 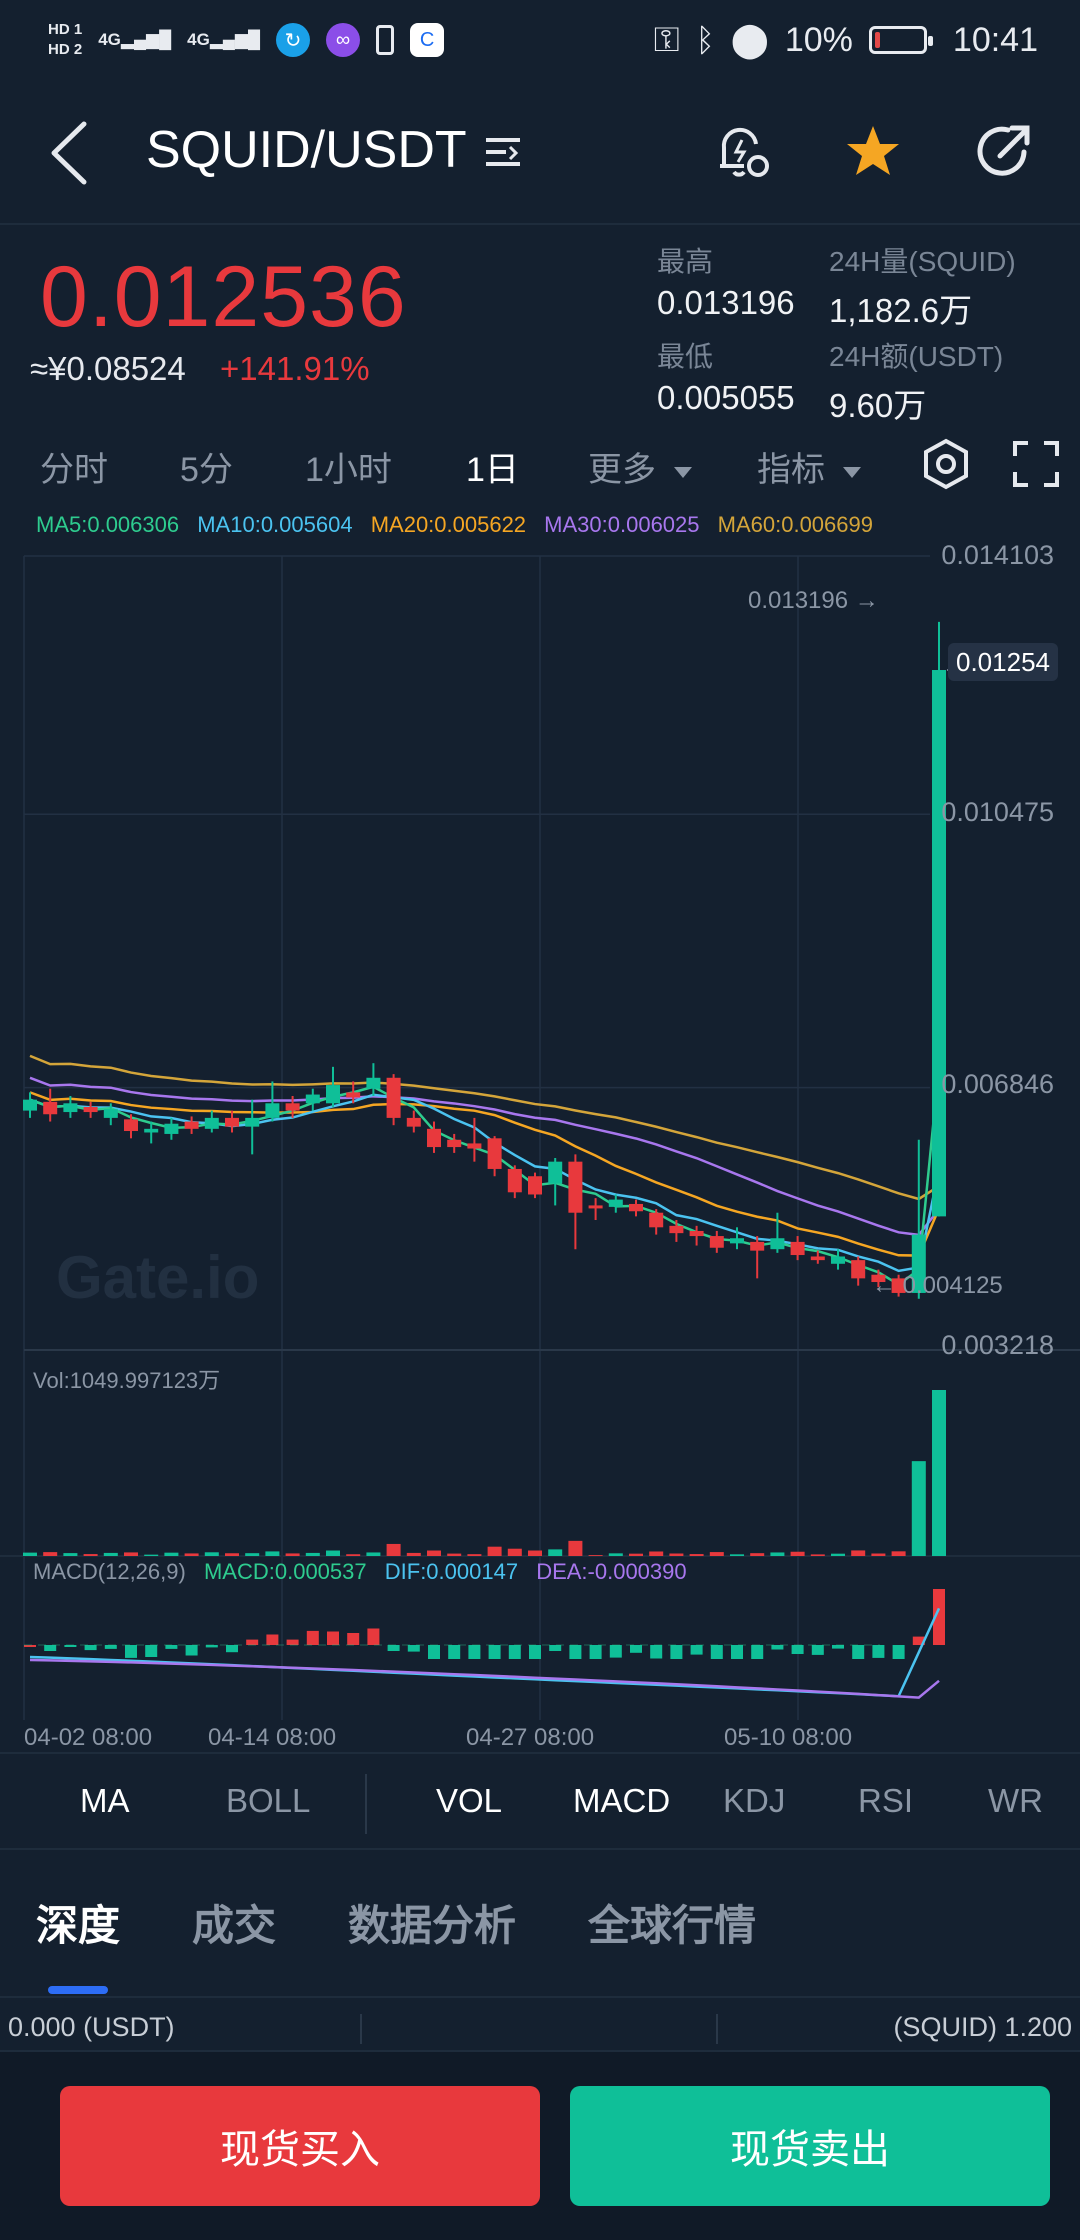 What do you see at coordinates (791, 470) in the screenshot?
I see `period-indicator-label: 指标` at bounding box center [791, 470].